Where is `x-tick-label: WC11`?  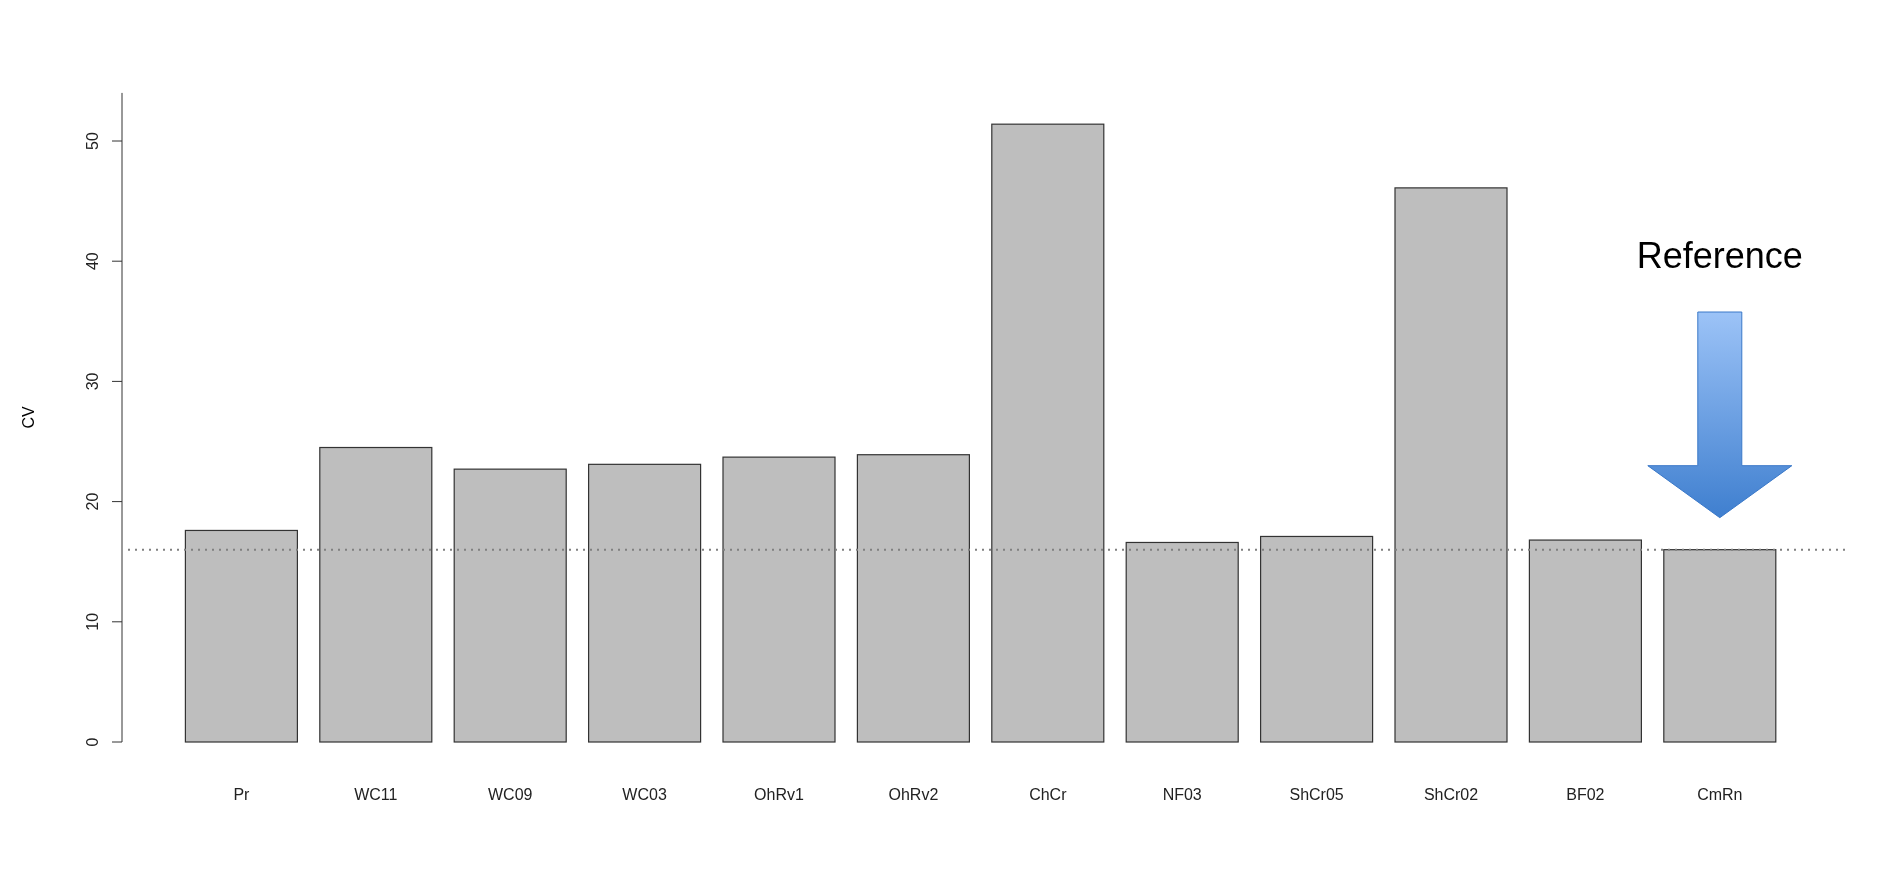 x-tick-label: WC11 is located at coordinates (376, 794).